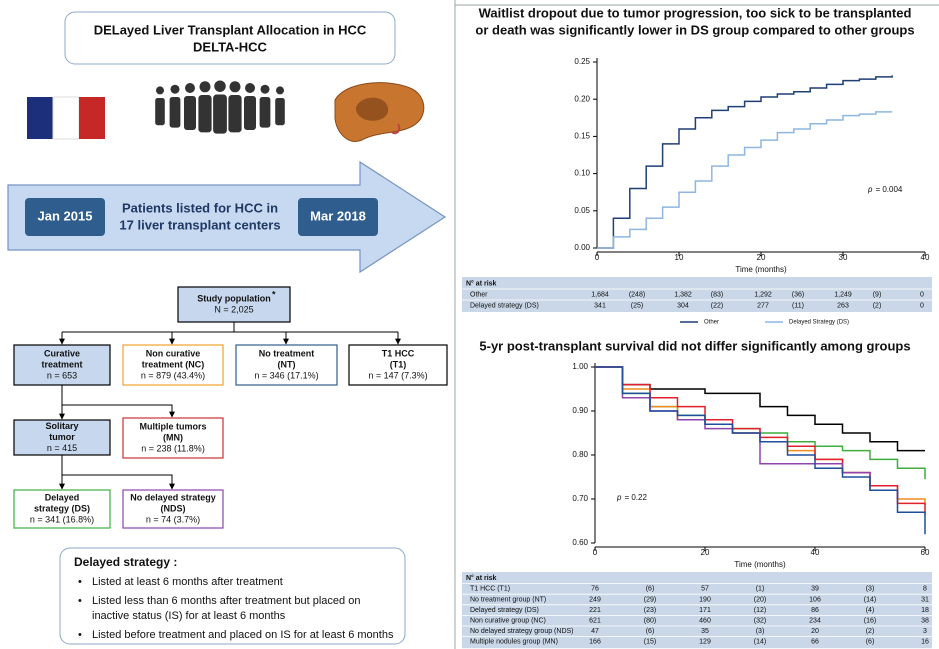 This screenshot has width=939, height=649. What do you see at coordinates (925, 610) in the screenshot?
I see `risk-cell: 18` at bounding box center [925, 610].